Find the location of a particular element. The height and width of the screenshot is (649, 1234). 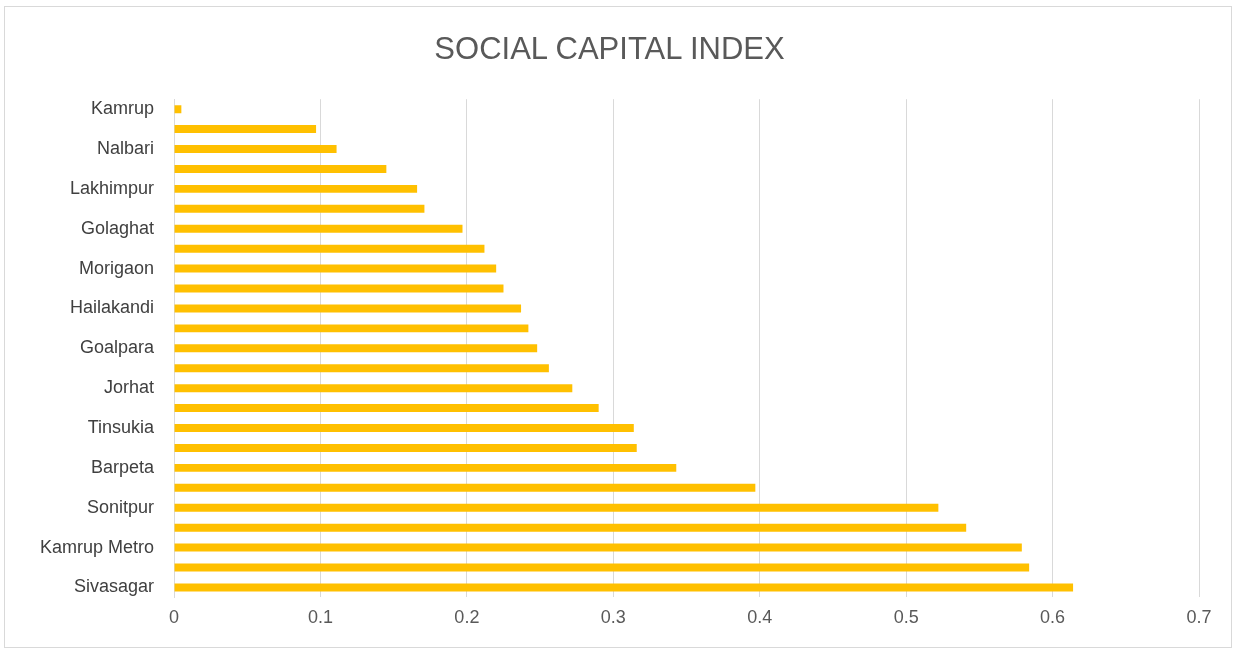

y-tick-label: Hailakandi is located at coordinates (112, 307).